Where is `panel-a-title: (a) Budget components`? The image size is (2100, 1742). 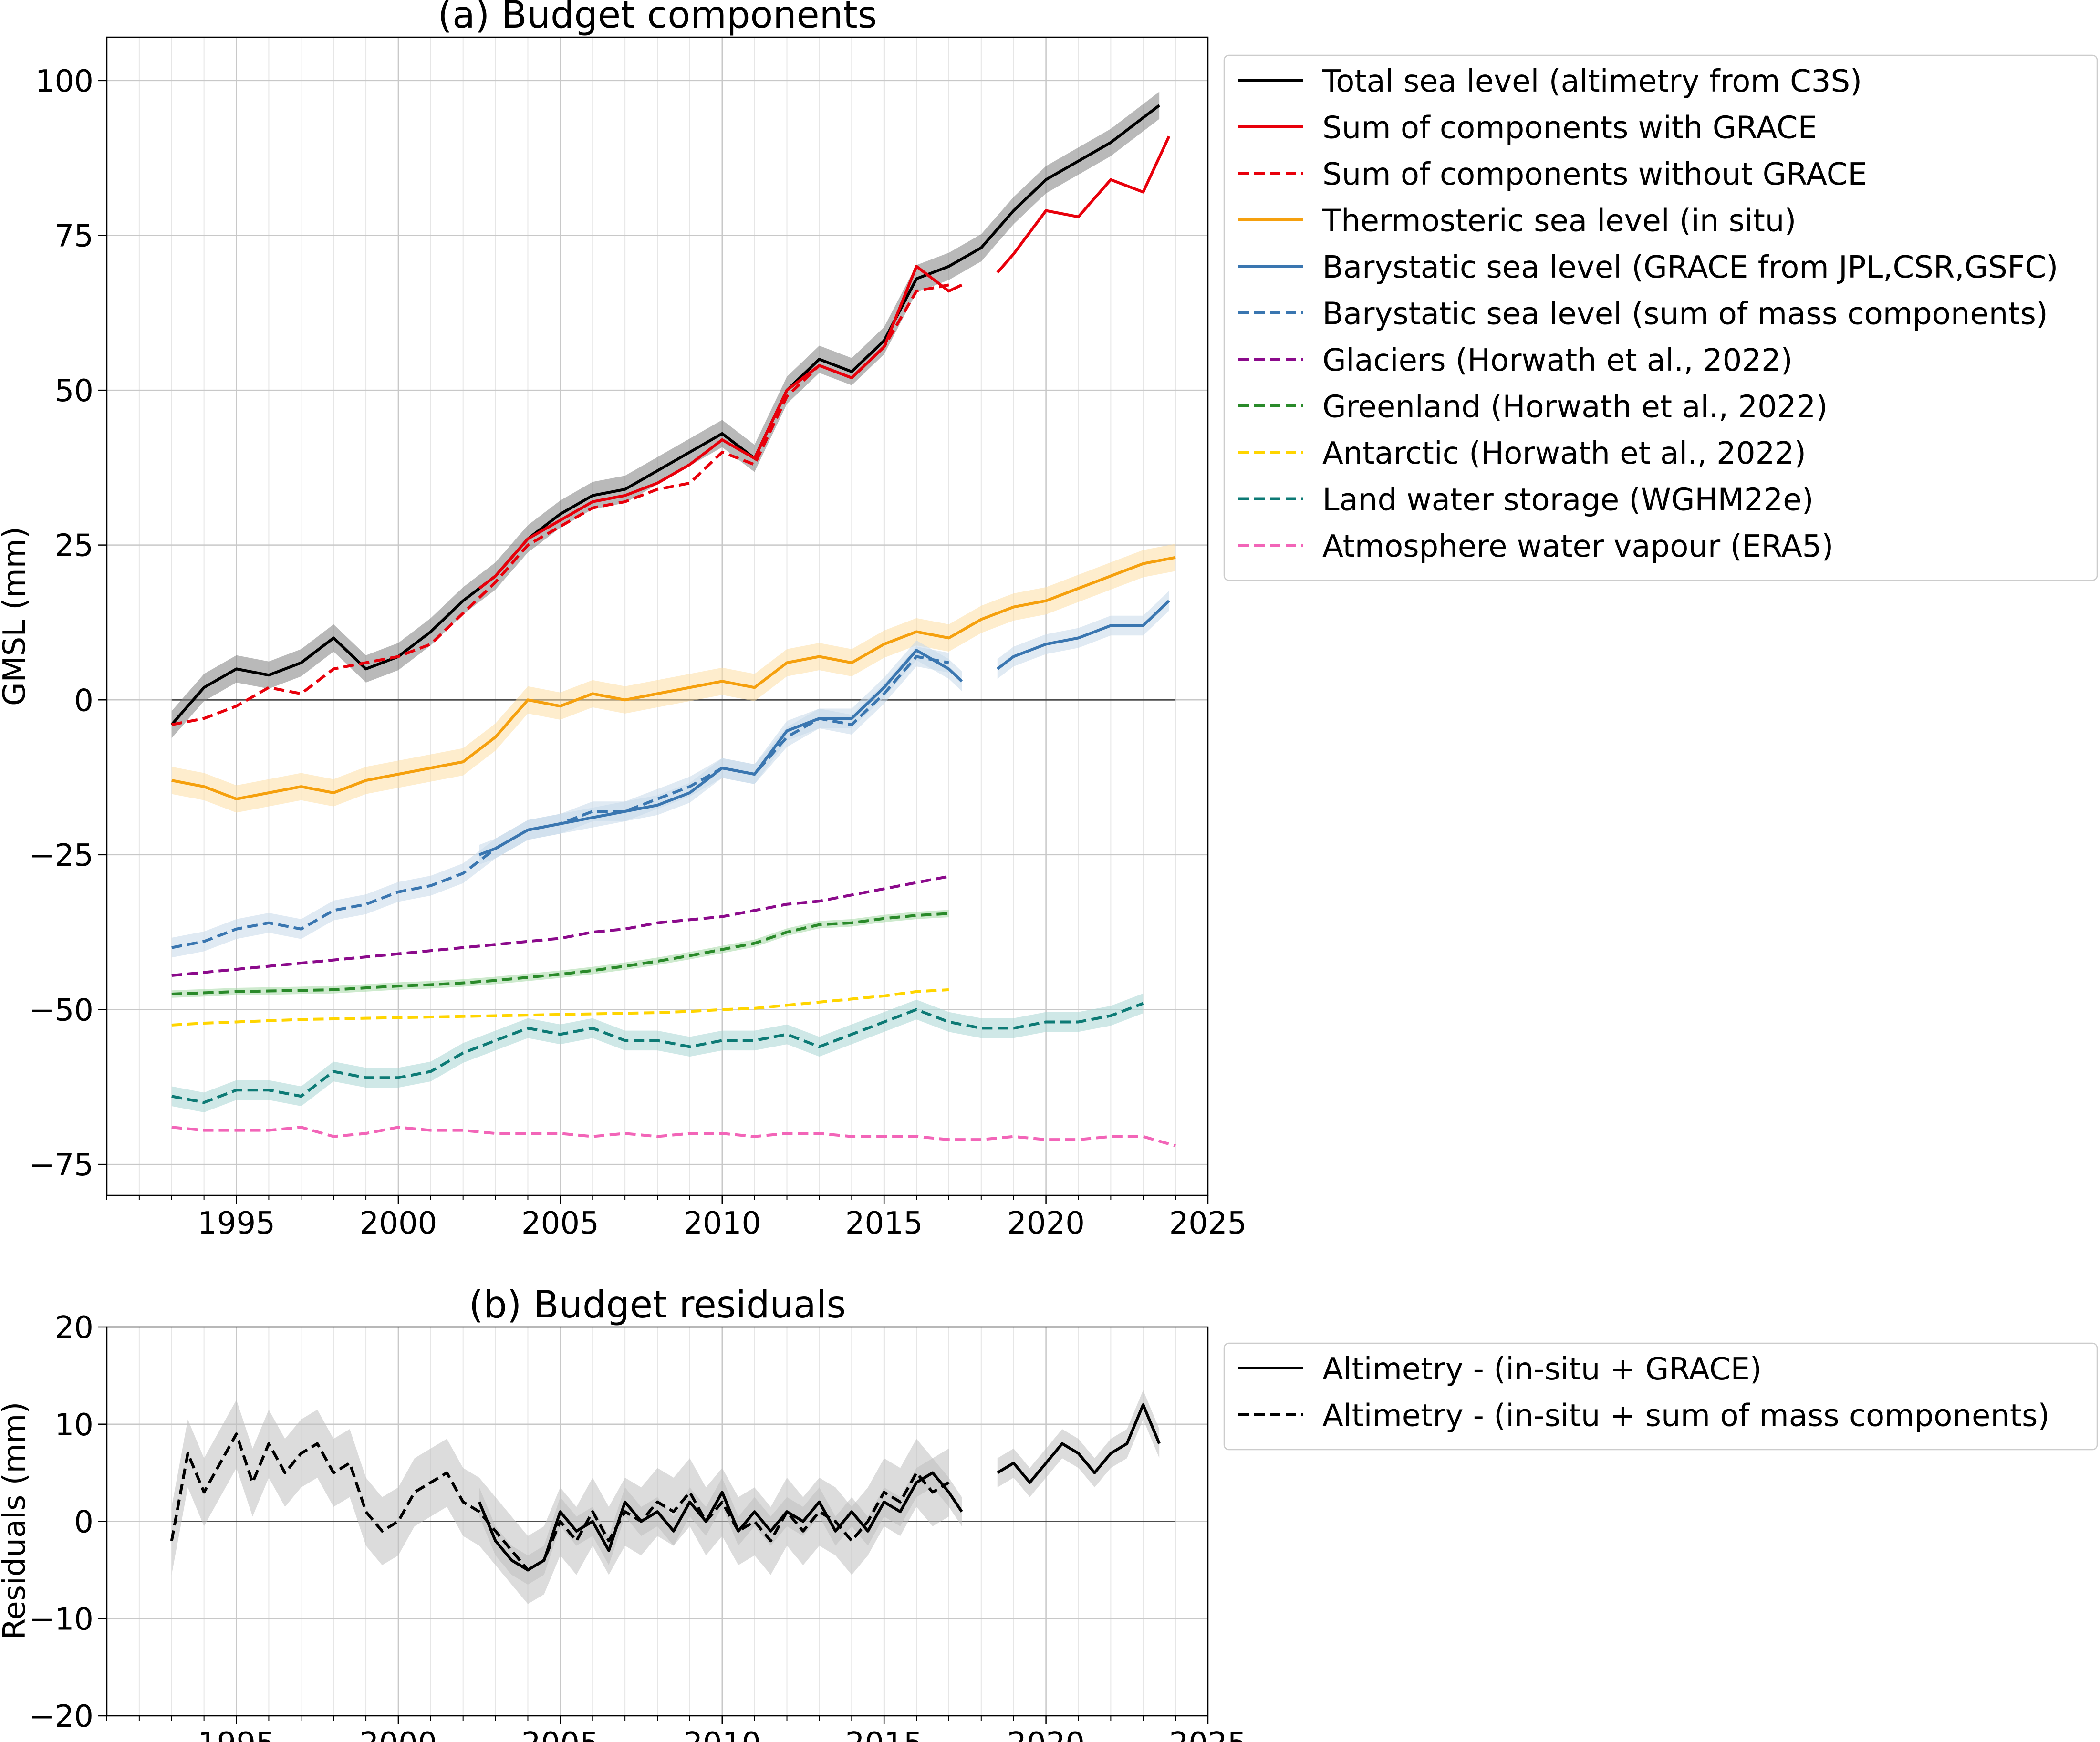
panel-a-title: (a) Budget components is located at coordinates (658, 18).